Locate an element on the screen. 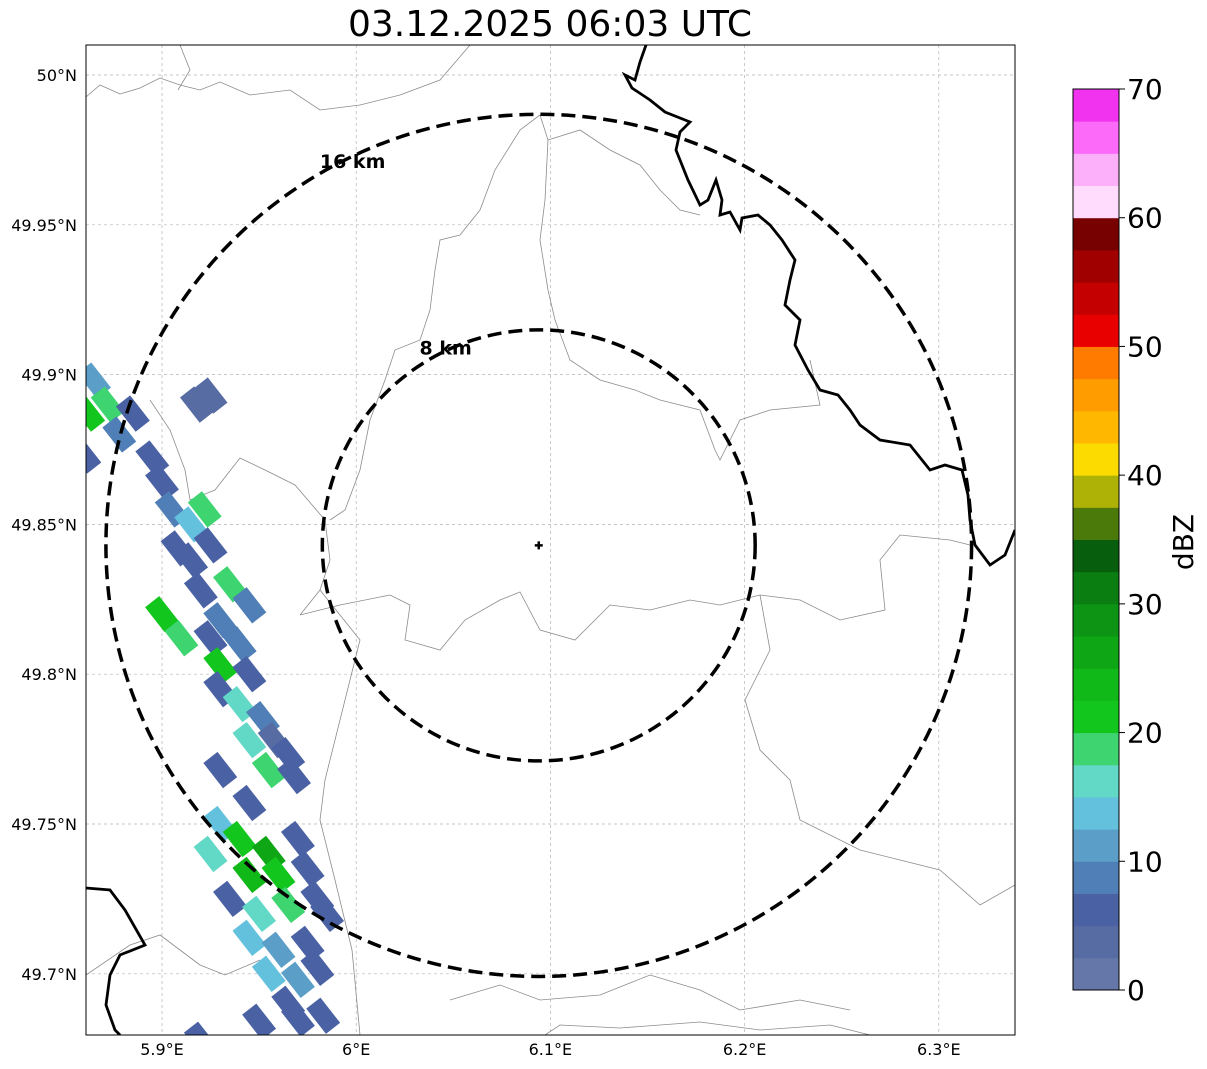  lat-tick-label: 49.75°N is located at coordinates (44, 824).